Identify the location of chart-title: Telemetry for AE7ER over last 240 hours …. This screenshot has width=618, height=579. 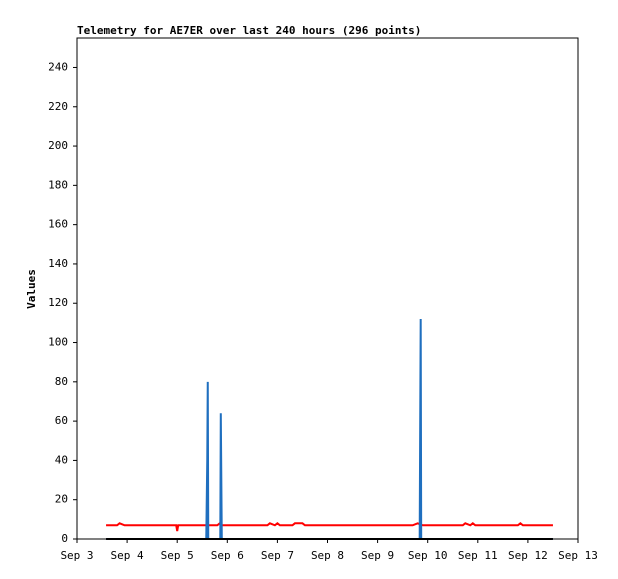
(249, 30).